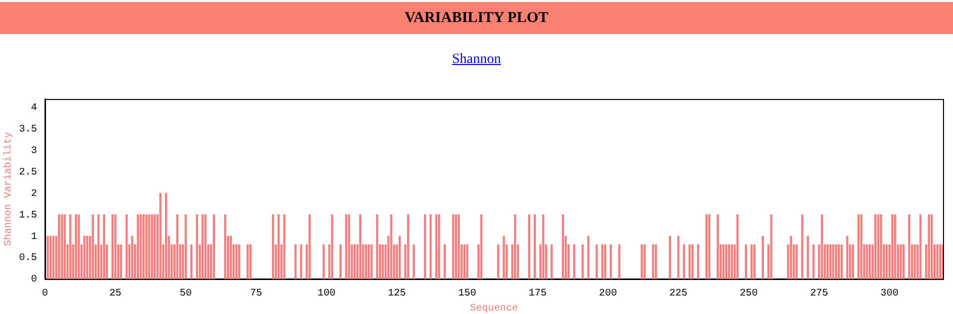  I want to click on x-tick-label: 25, so click(115, 294).